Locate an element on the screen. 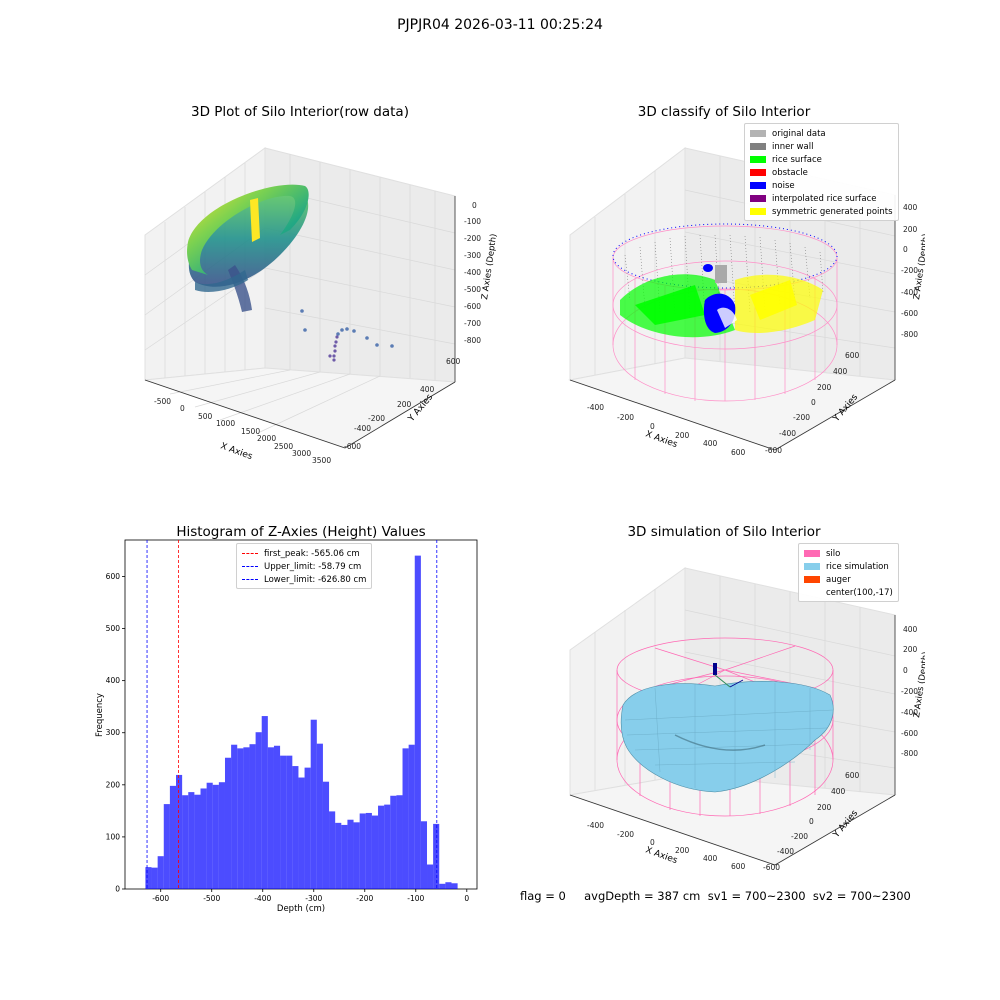 The width and height of the screenshot is (1000, 1000). legend-label: auger is located at coordinates (838, 579).